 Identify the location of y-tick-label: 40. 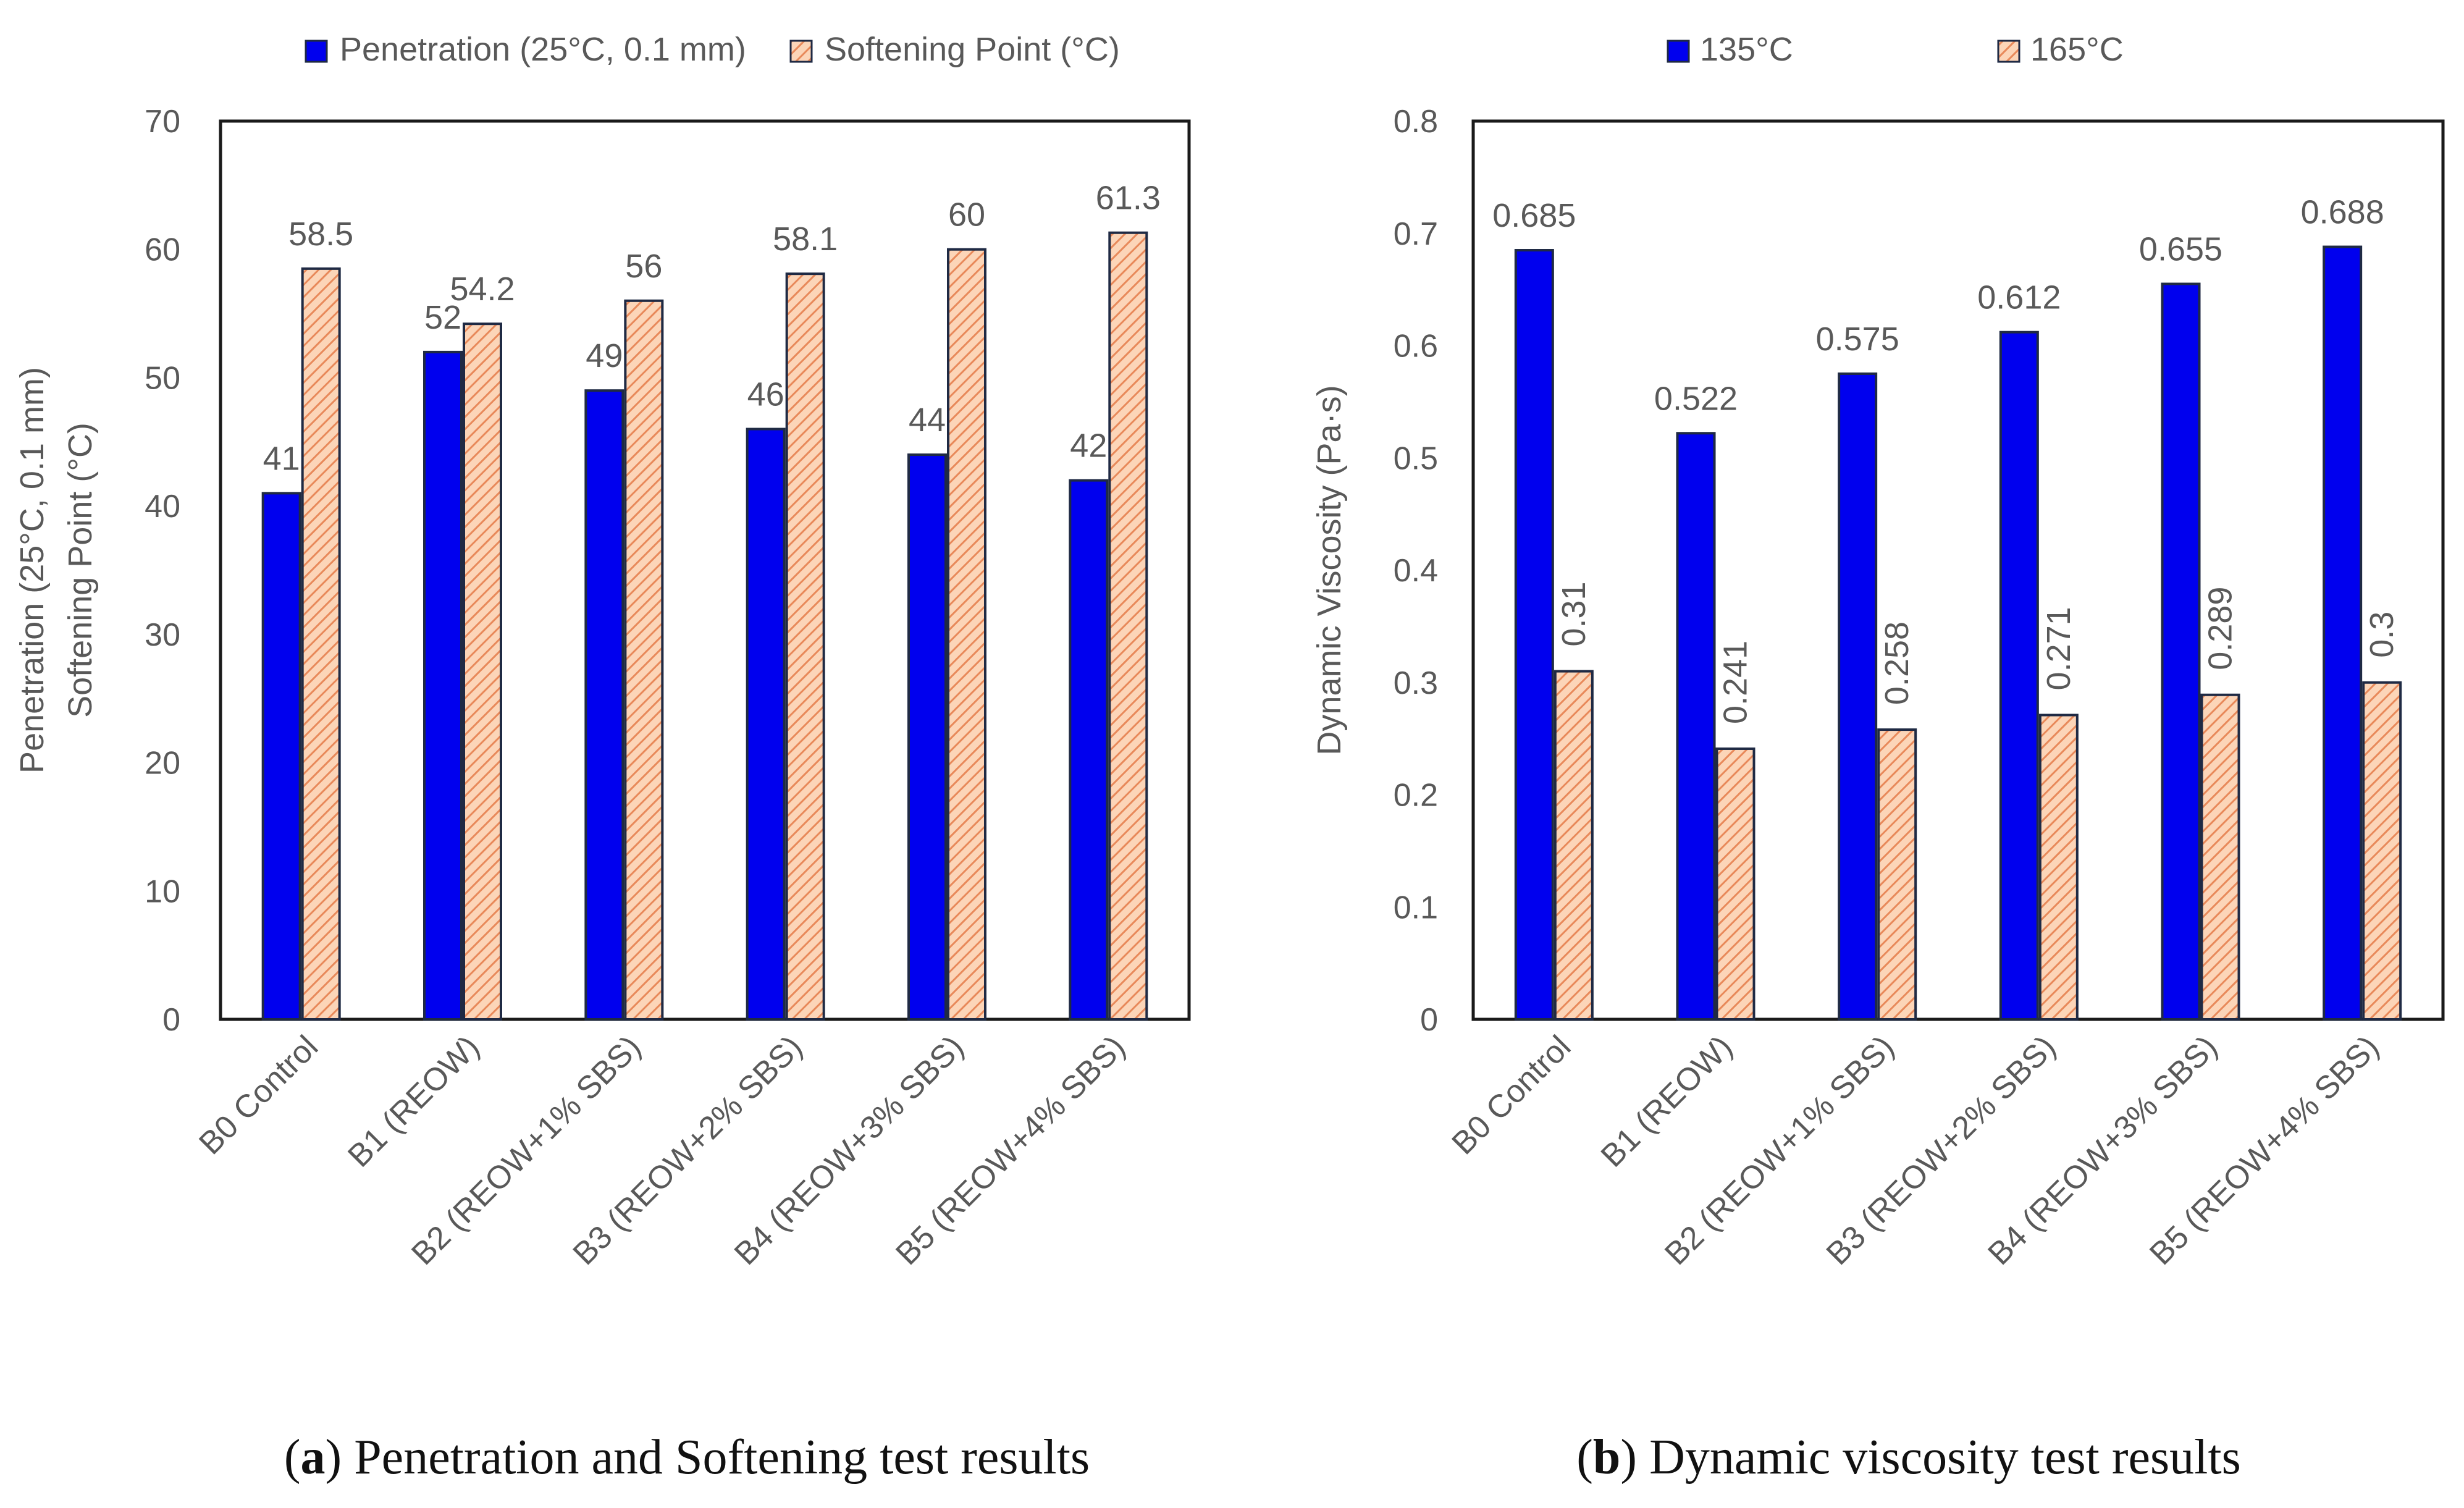
(162, 506).